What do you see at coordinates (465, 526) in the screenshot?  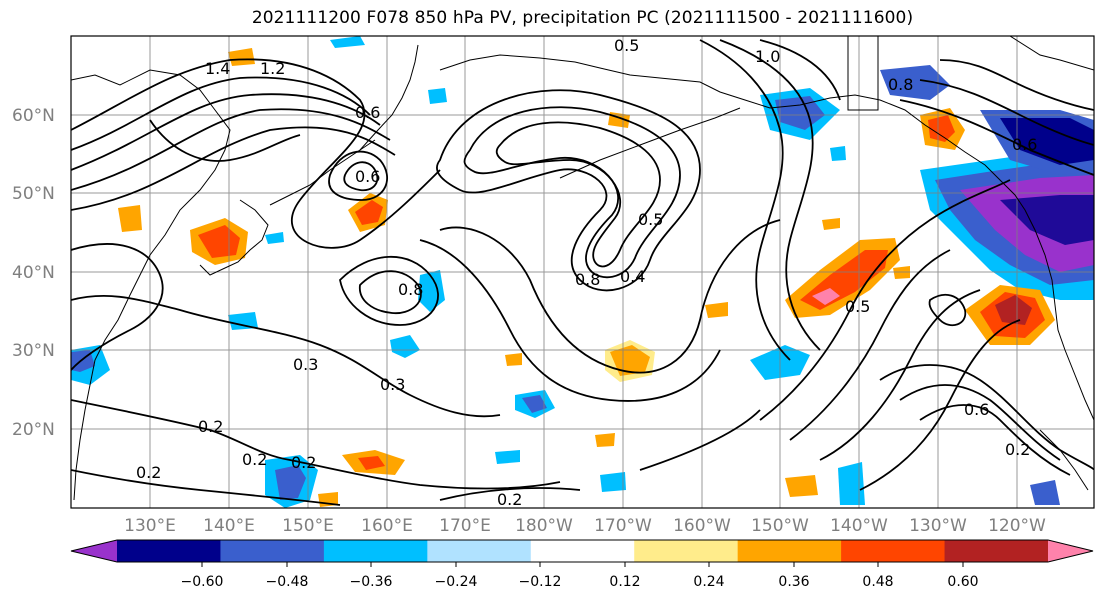 I see `lon-label: 170°E` at bounding box center [465, 526].